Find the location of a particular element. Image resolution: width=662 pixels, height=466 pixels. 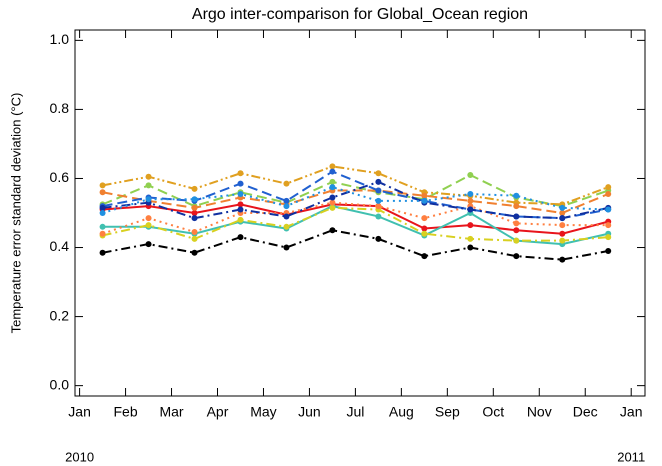

x-tick-label: Sep is located at coordinates (447, 412).